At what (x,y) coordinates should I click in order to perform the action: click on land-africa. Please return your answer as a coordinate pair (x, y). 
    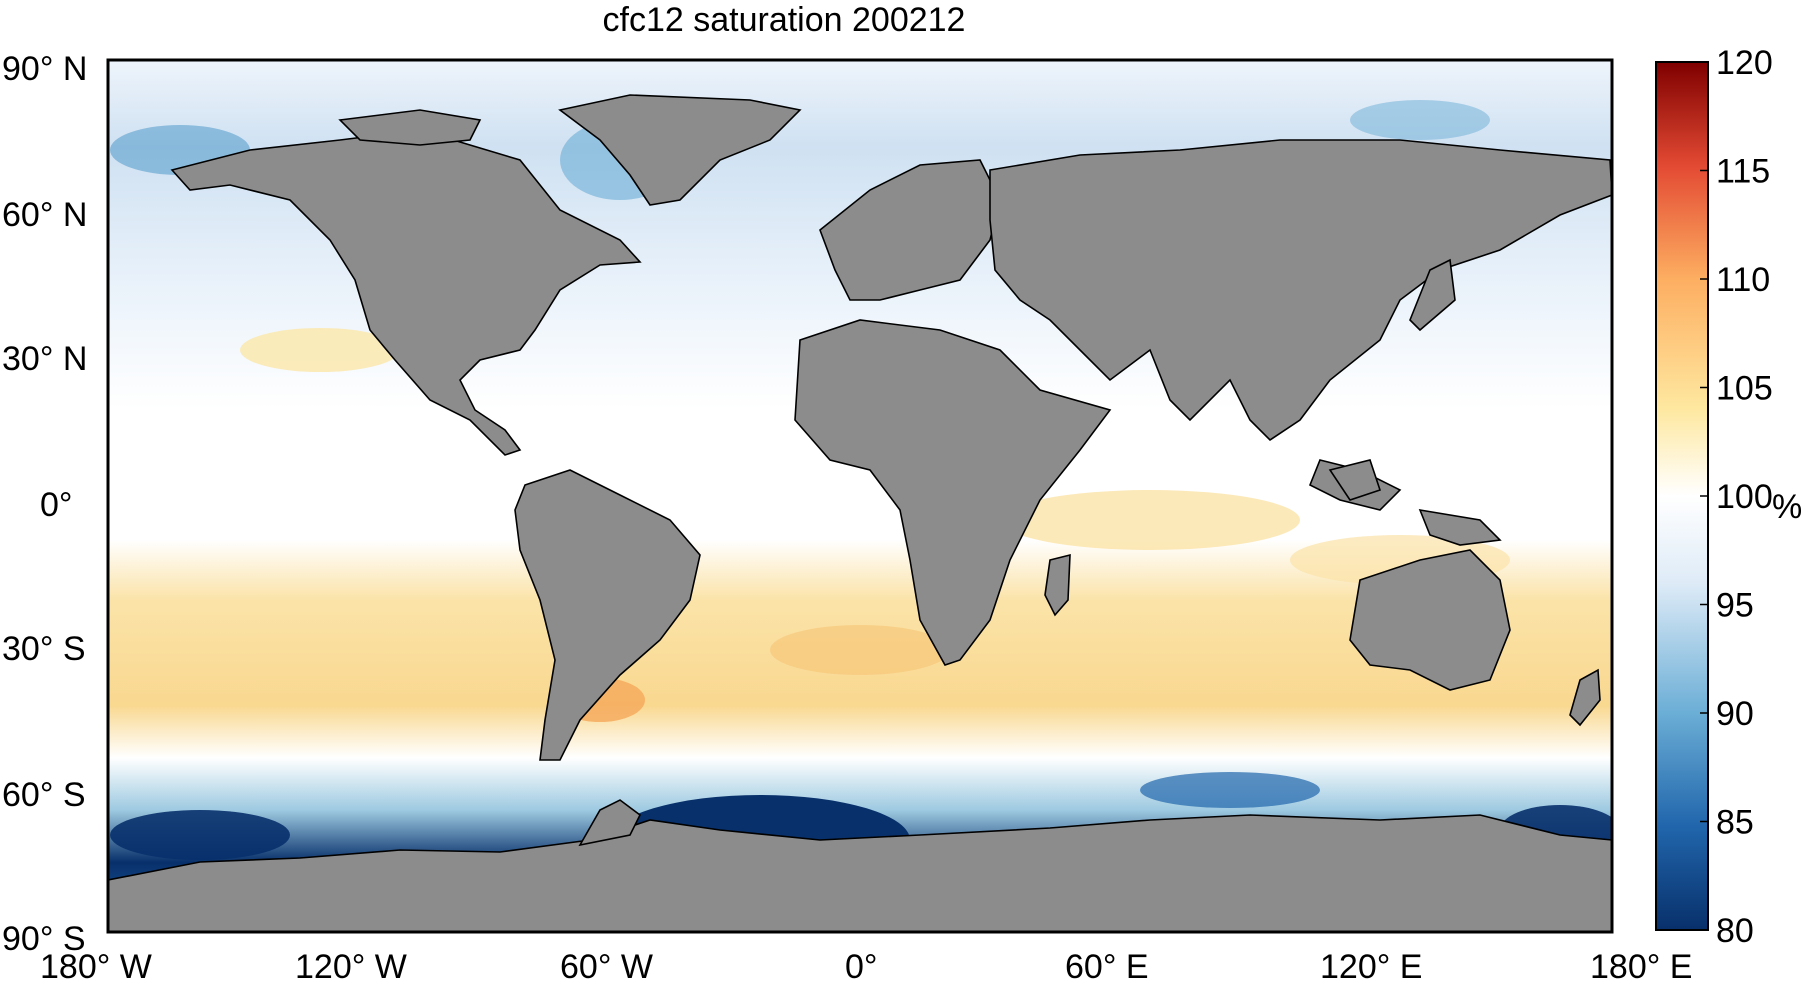
    Looking at the image, I should click on (953, 492).